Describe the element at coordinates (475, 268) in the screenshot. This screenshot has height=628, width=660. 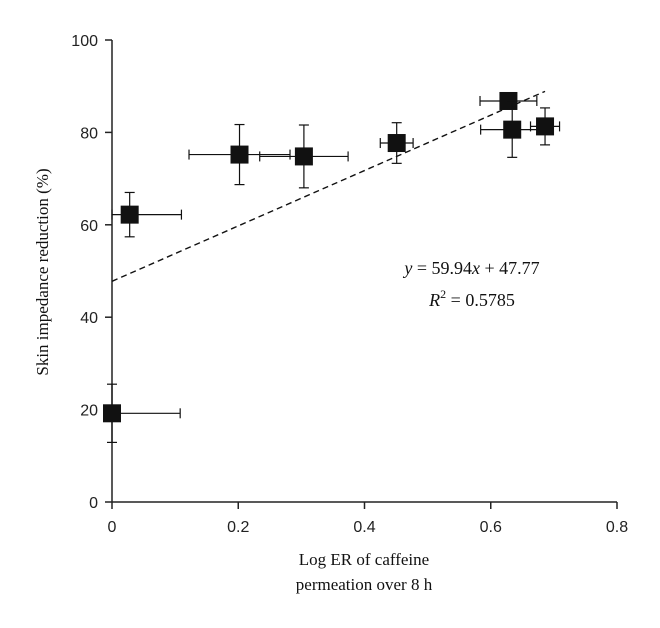
I see `equation-x: x` at that location.